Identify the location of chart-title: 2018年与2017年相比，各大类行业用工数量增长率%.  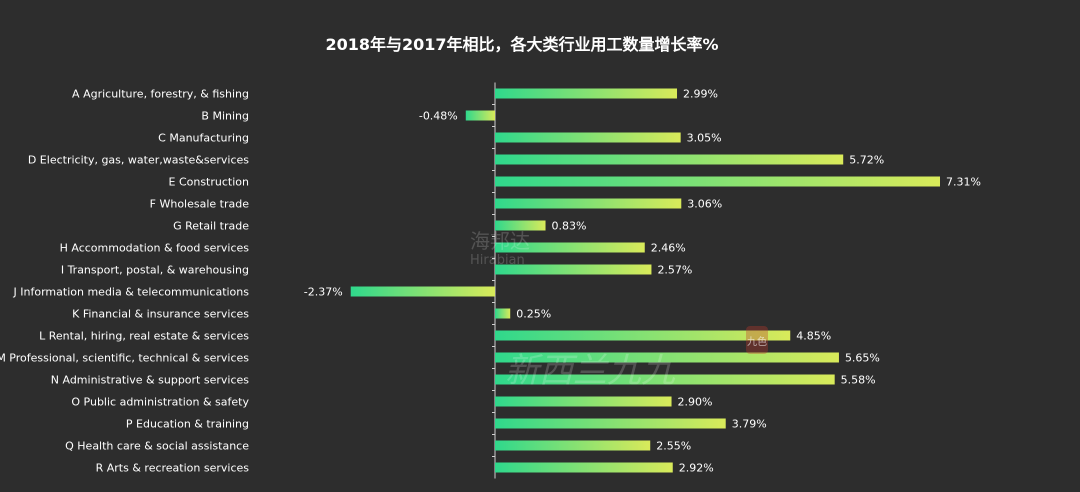
(521, 44).